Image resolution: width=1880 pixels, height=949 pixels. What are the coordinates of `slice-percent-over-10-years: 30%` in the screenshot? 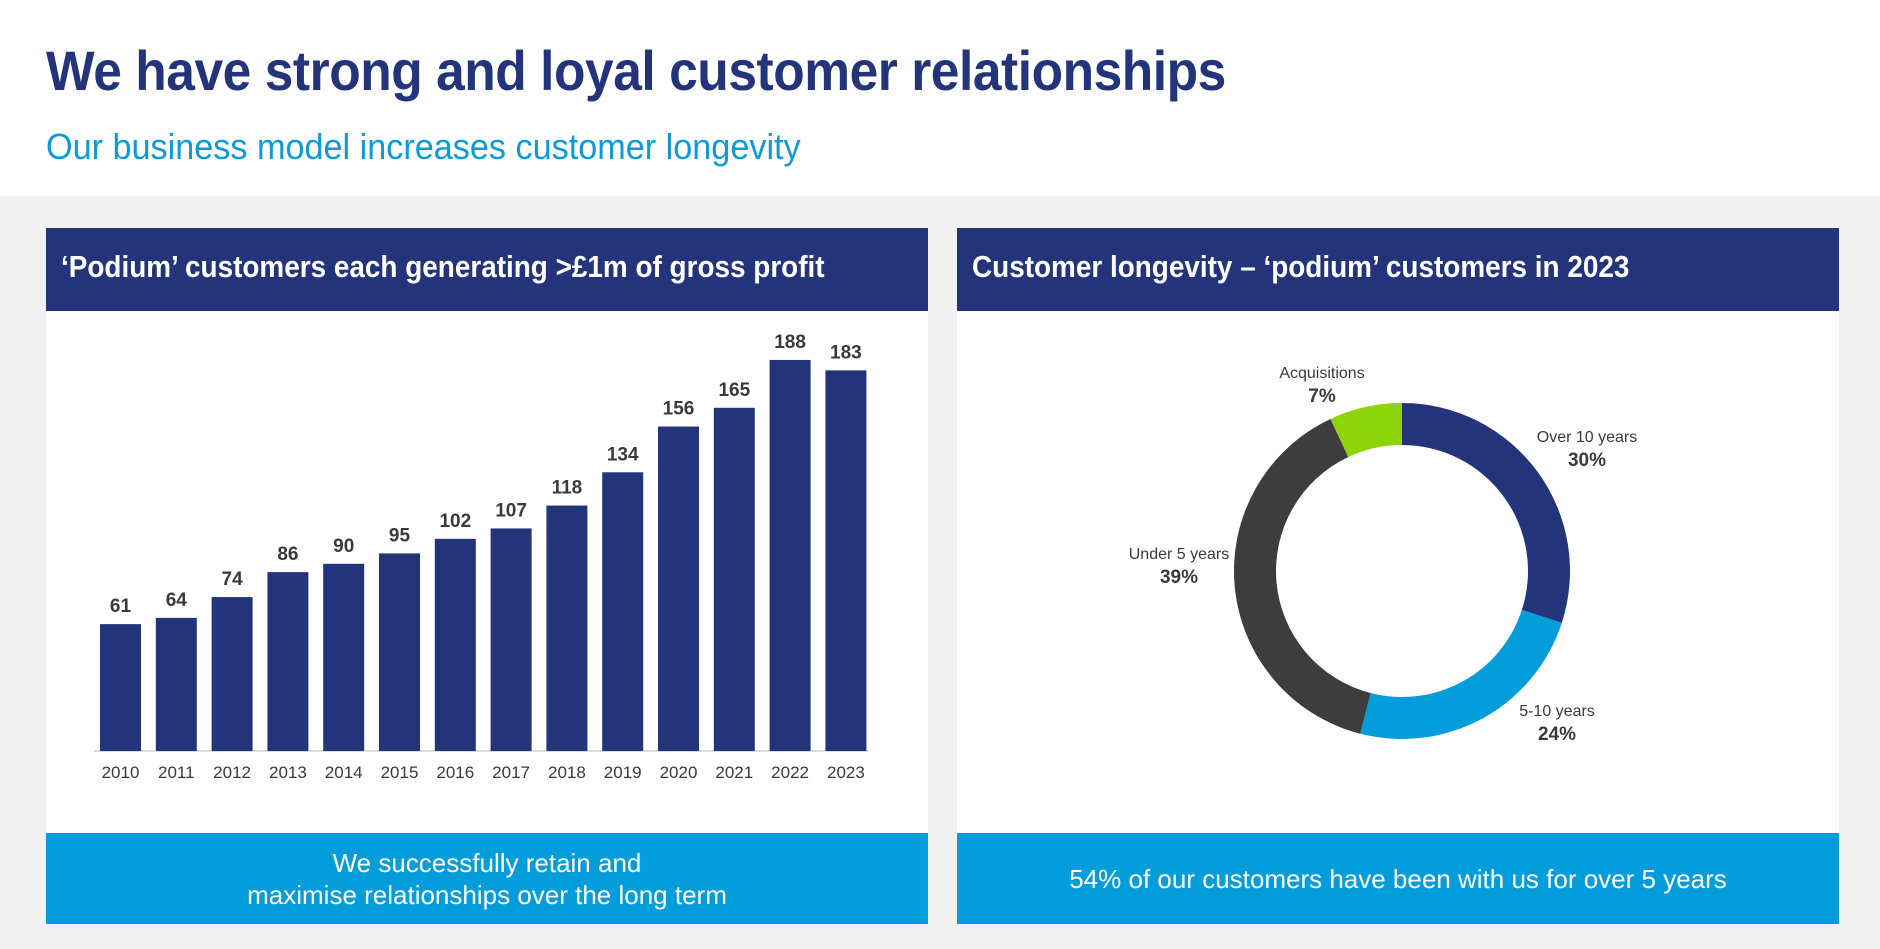 It's located at (1587, 460).